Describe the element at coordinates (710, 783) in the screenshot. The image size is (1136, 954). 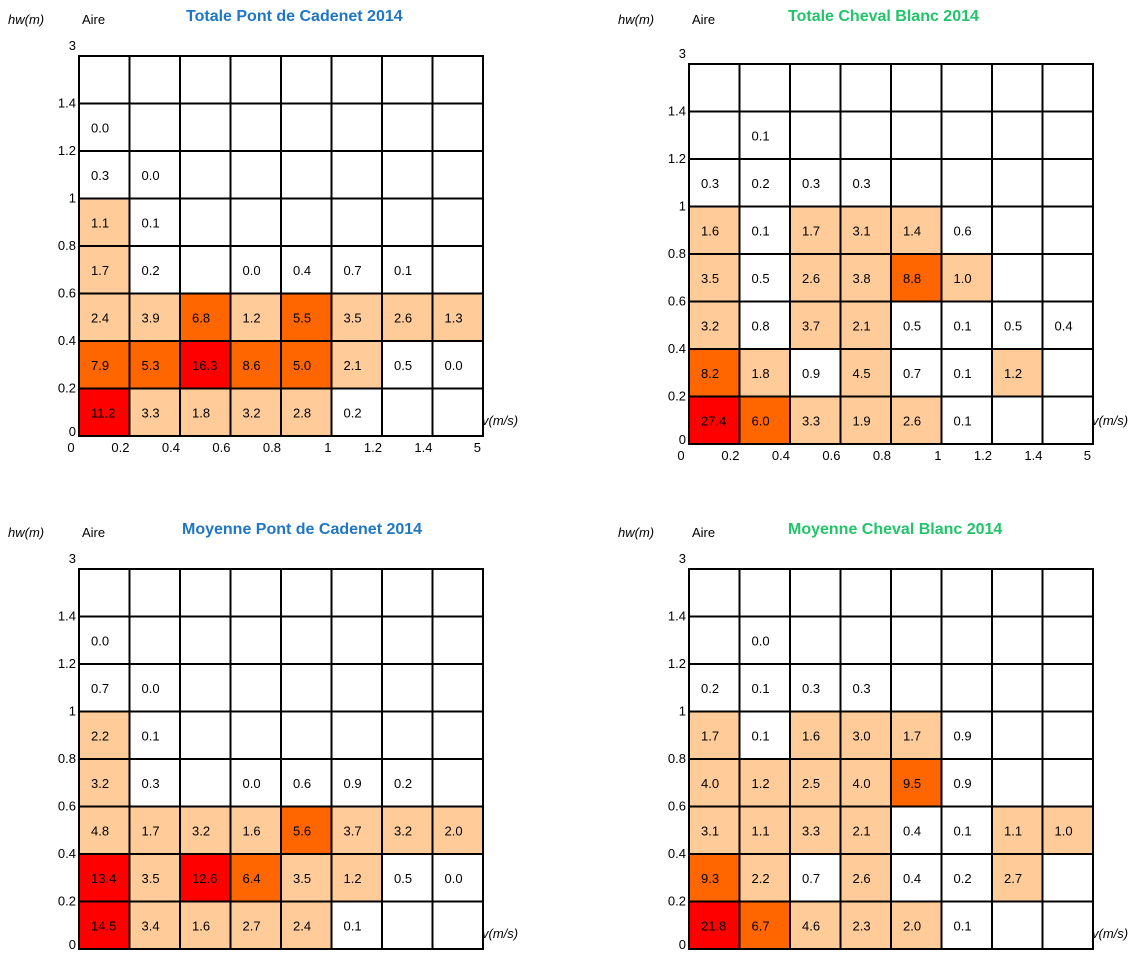
I see `cell-value-label: 4.0` at that location.